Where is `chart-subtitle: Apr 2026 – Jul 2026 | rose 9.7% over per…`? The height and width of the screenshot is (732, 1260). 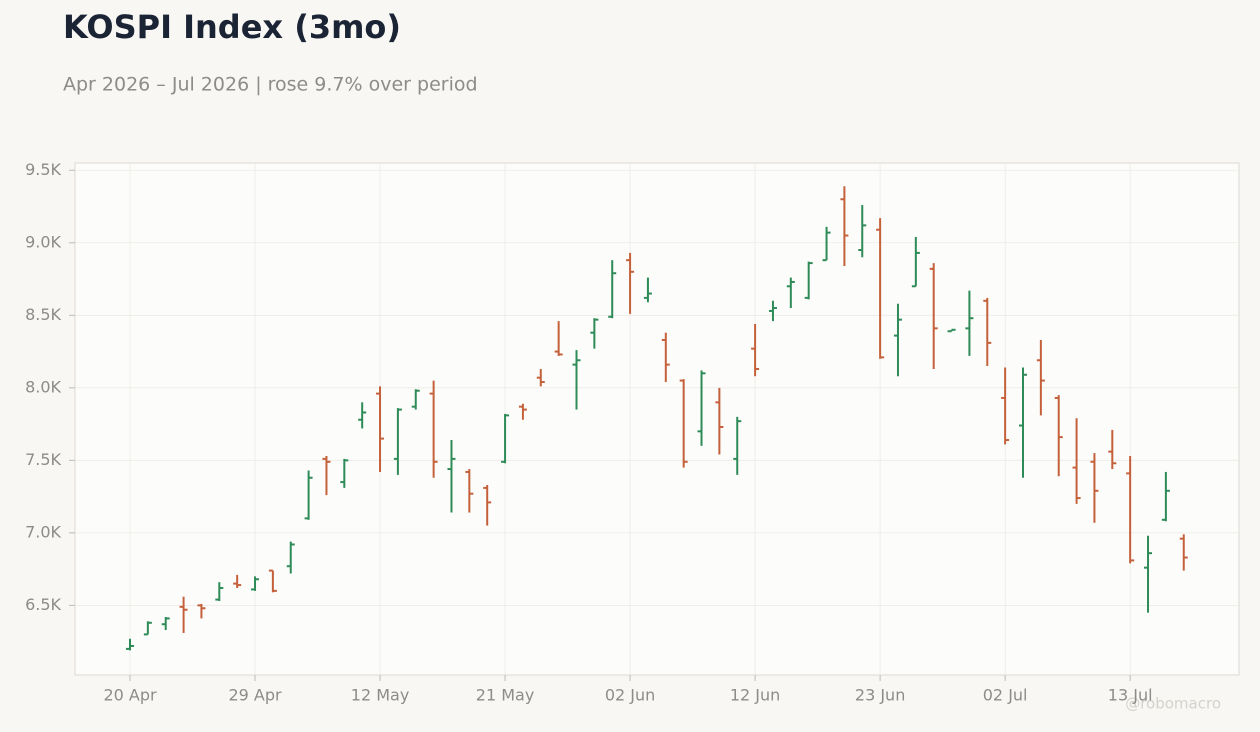 chart-subtitle: Apr 2026 – Jul 2026 | rose 9.7% over per… is located at coordinates (270, 85).